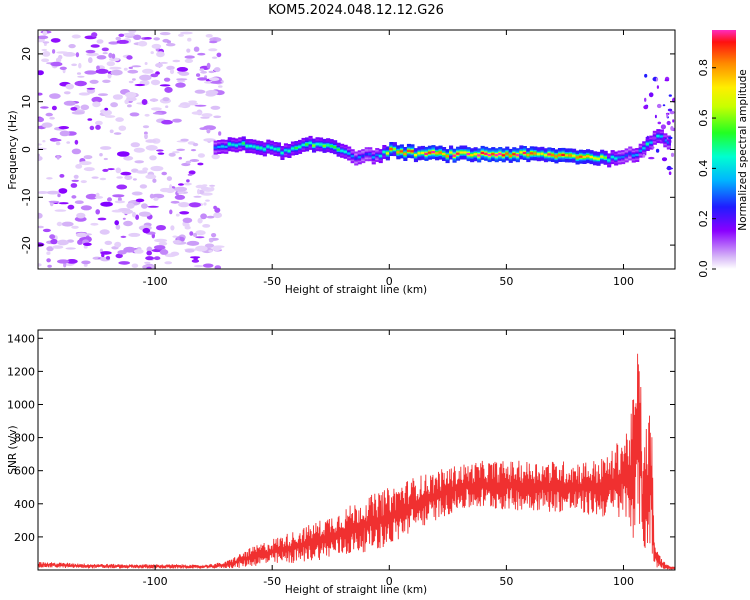 The width and height of the screenshot is (750, 600). I want to click on colorbar-ticks: 0.0 0.2 0.4 0.6 0.8, so click(706, 168).